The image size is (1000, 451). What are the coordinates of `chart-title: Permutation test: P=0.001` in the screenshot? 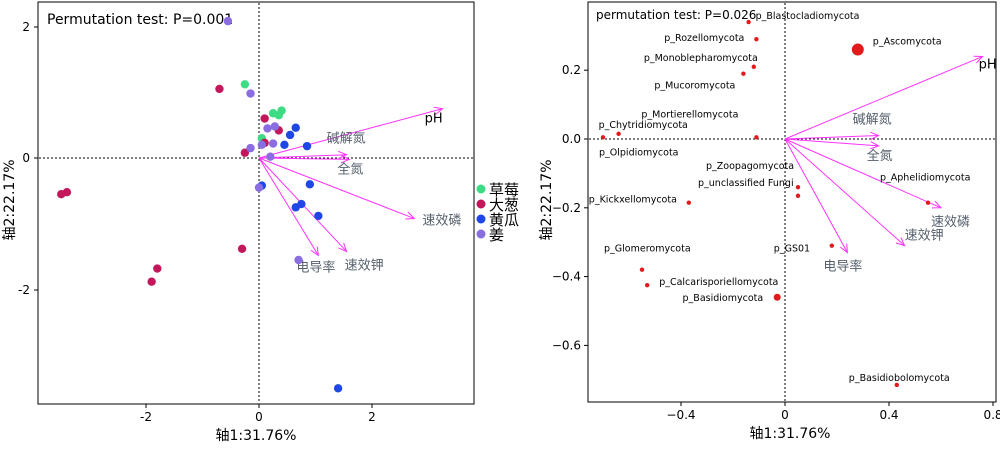 It's located at (140, 20).